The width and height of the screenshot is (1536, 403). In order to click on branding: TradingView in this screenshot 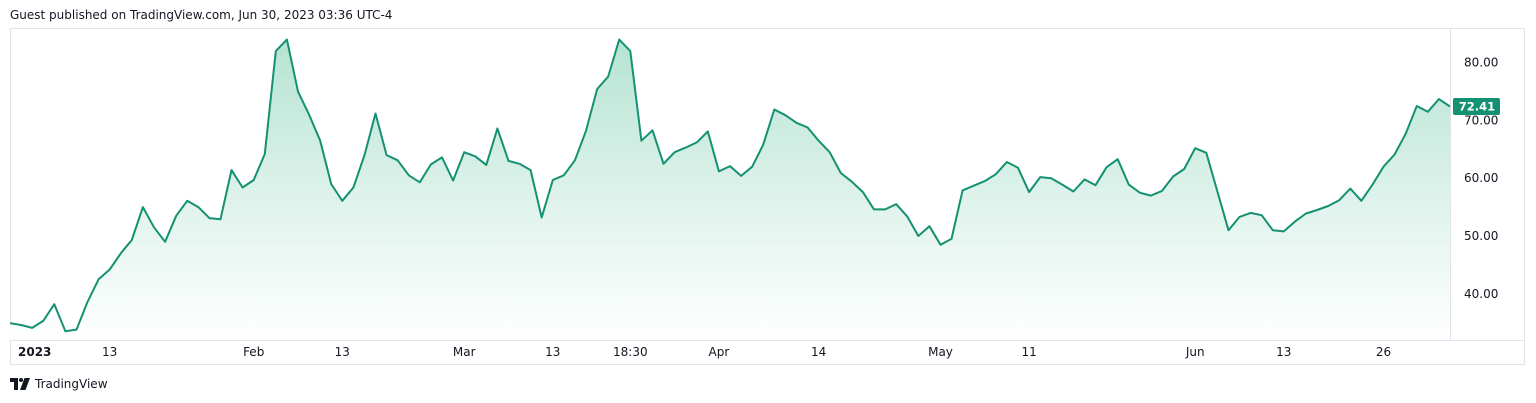, I will do `click(59, 384)`.